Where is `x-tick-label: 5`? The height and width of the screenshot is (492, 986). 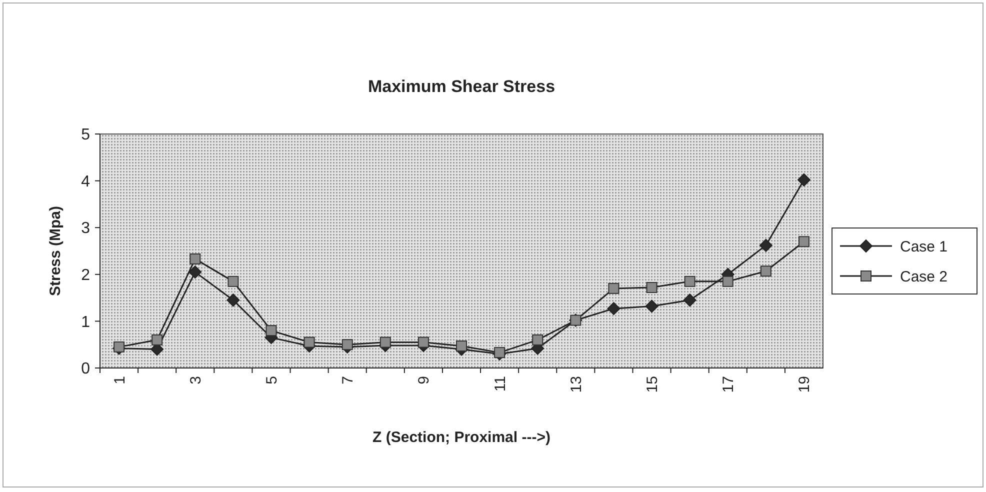 x-tick-label: 5 is located at coordinates (271, 380).